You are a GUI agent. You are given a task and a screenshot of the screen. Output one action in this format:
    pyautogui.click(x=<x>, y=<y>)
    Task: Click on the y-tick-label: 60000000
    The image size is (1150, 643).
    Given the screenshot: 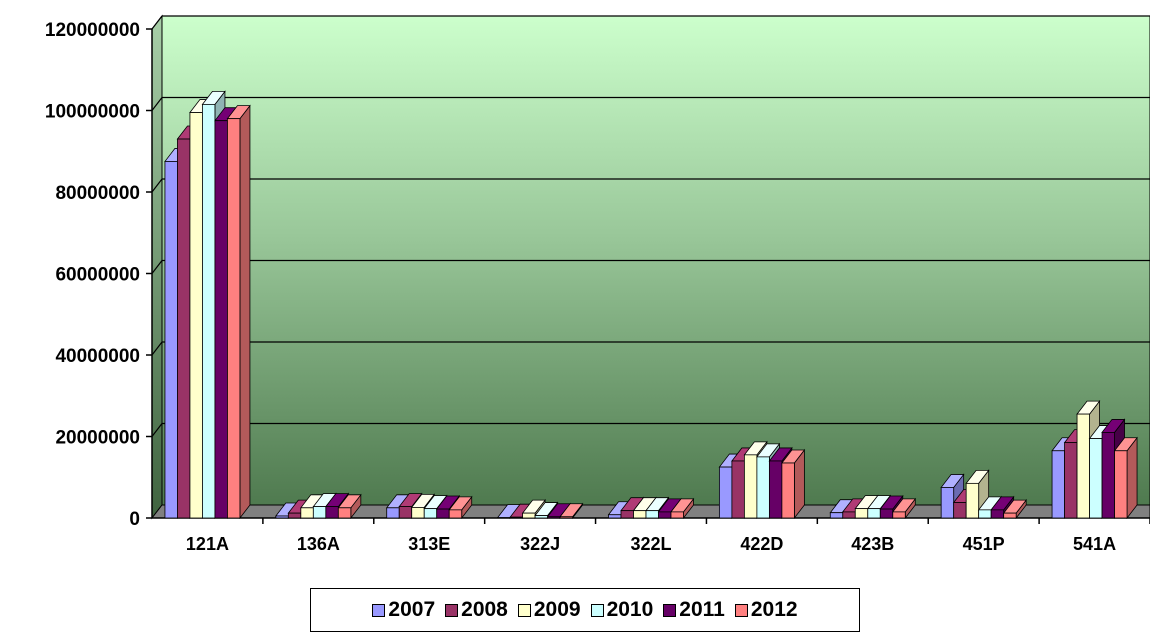 What is the action you would take?
    pyautogui.click(x=97, y=275)
    